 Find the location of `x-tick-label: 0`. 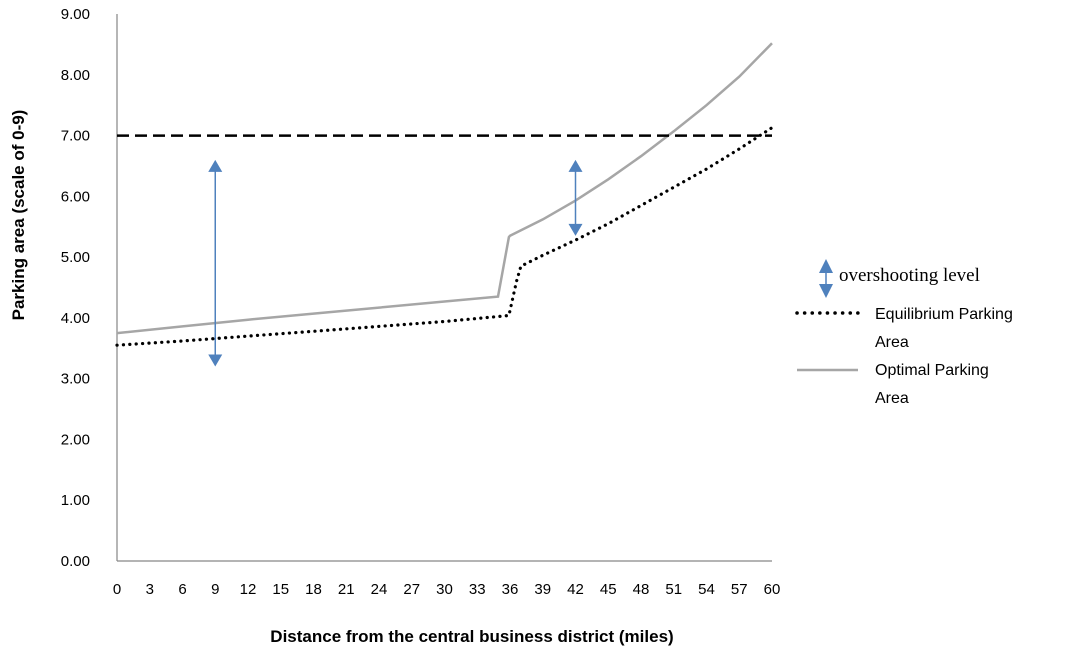

x-tick-label: 0 is located at coordinates (117, 589).